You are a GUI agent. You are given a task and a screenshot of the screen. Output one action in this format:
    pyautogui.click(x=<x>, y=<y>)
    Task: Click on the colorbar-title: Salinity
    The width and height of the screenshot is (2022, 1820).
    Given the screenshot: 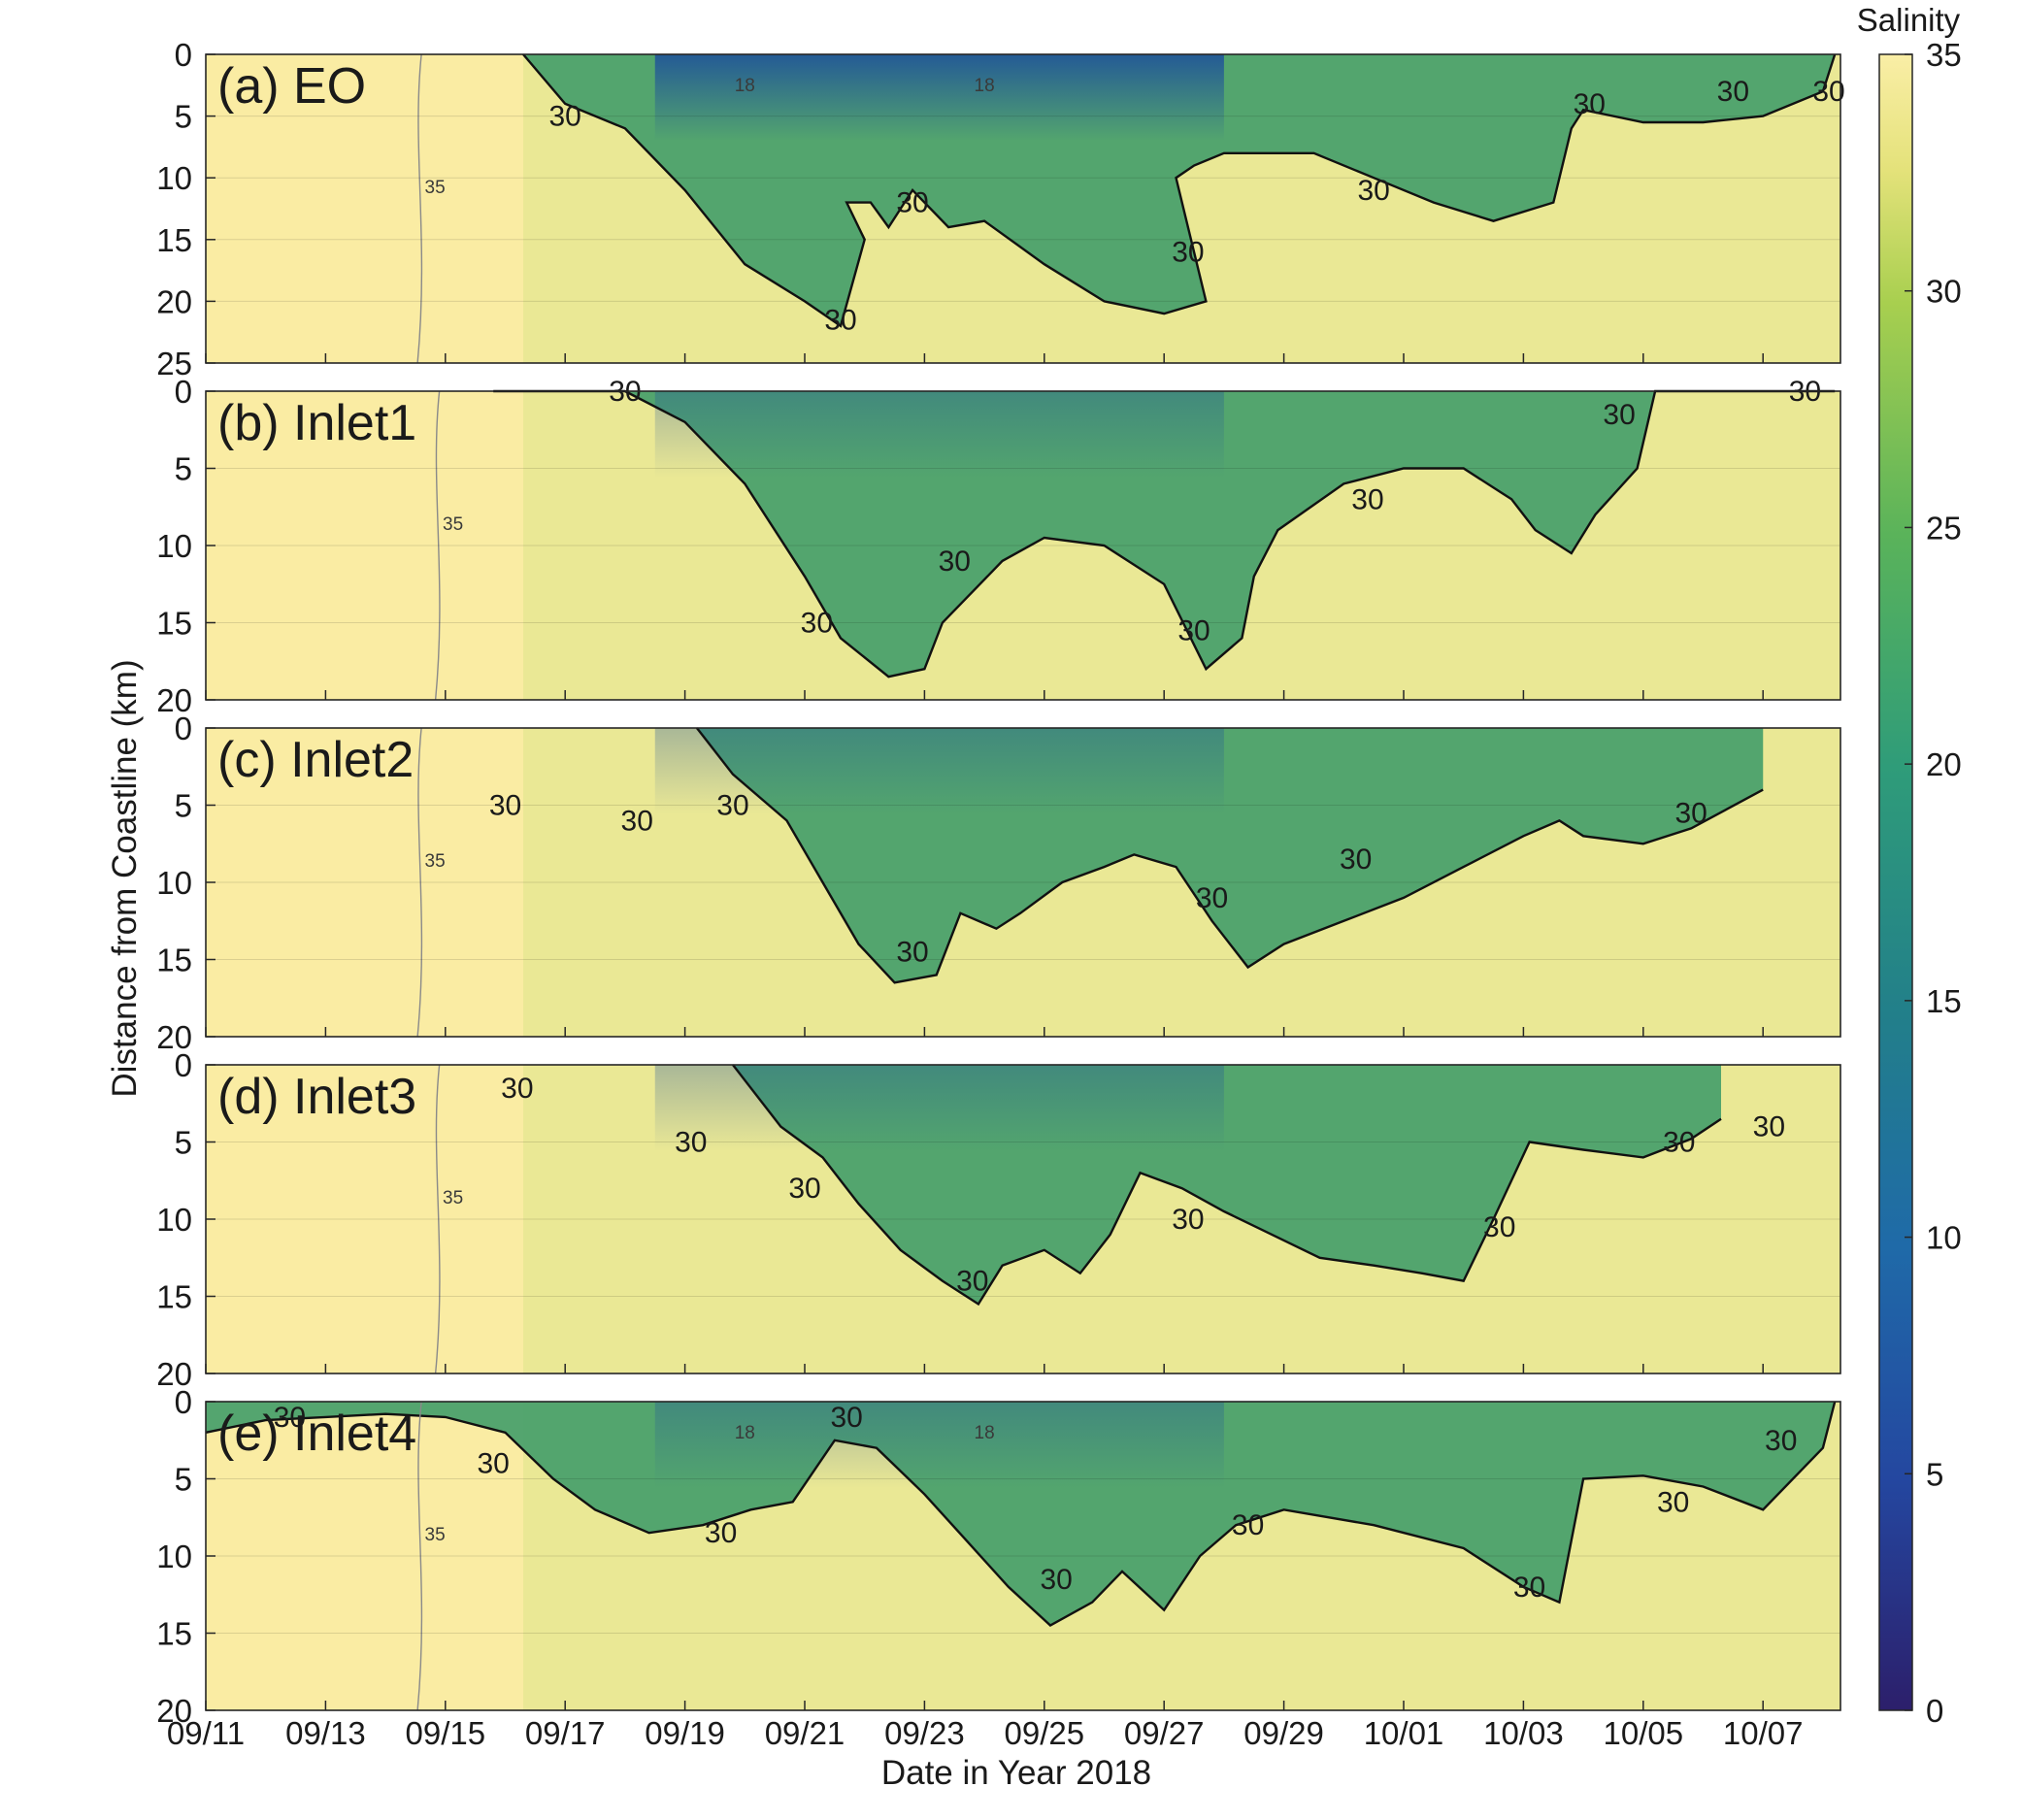 What is the action you would take?
    pyautogui.click(x=1909, y=20)
    